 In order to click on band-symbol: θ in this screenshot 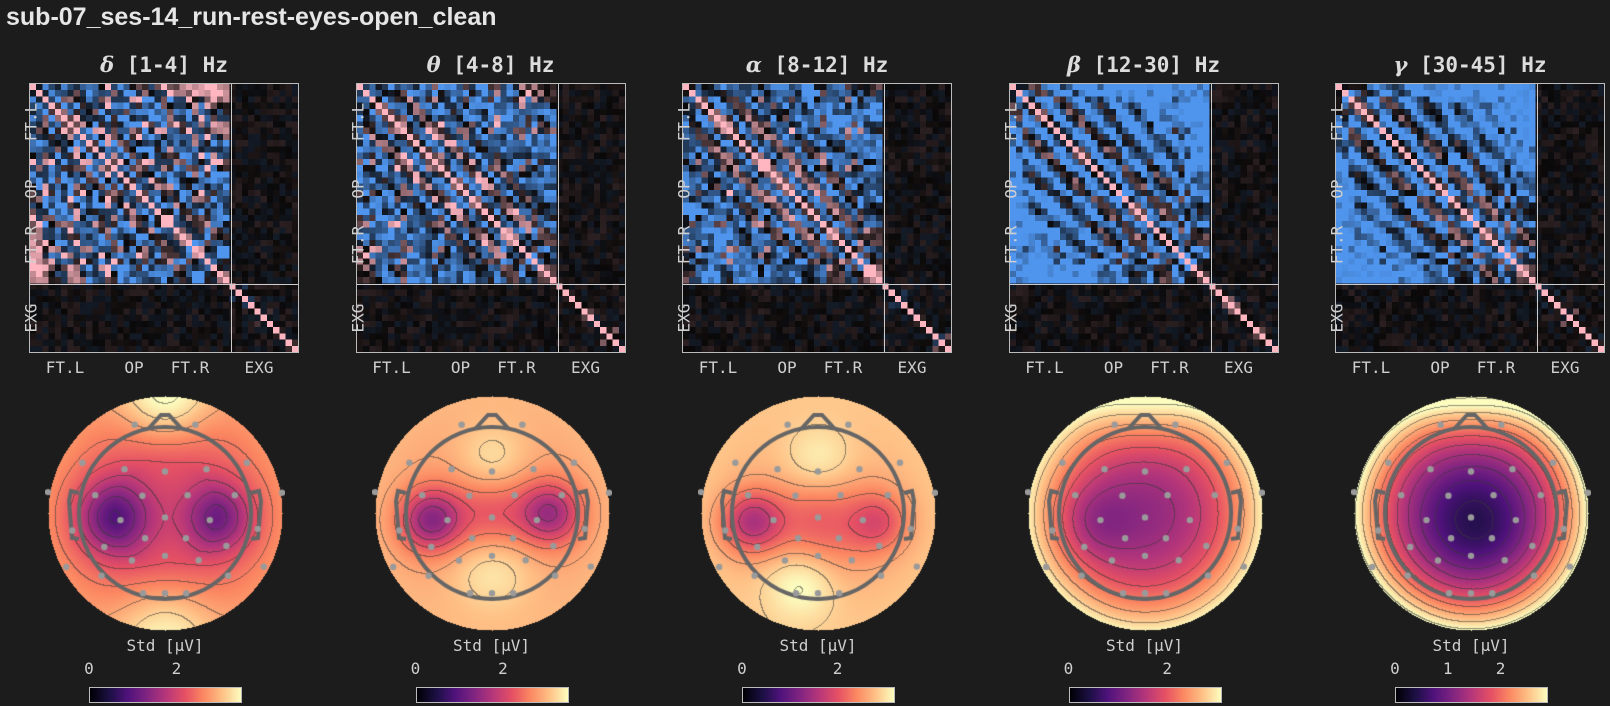, I will do `click(433, 64)`.